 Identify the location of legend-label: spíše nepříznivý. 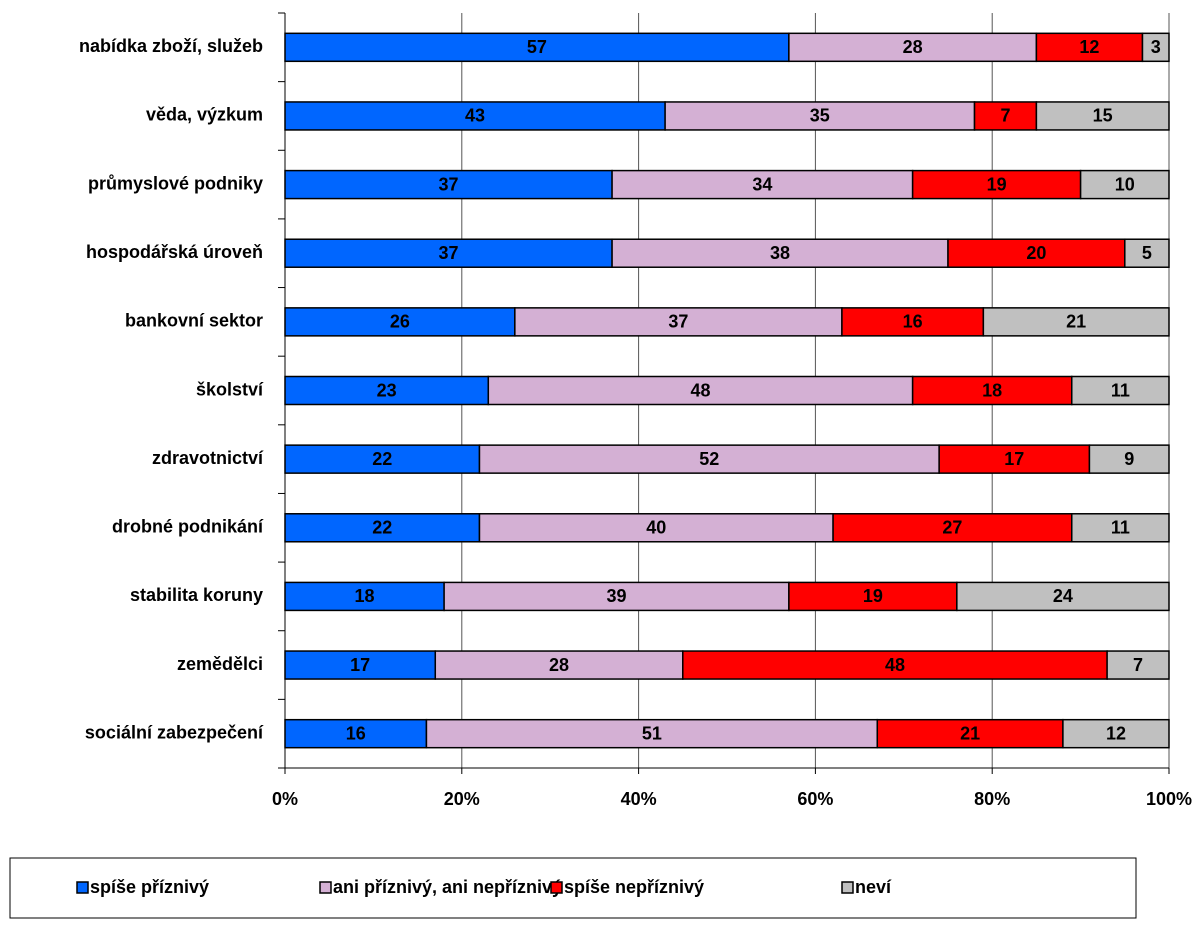
(634, 887).